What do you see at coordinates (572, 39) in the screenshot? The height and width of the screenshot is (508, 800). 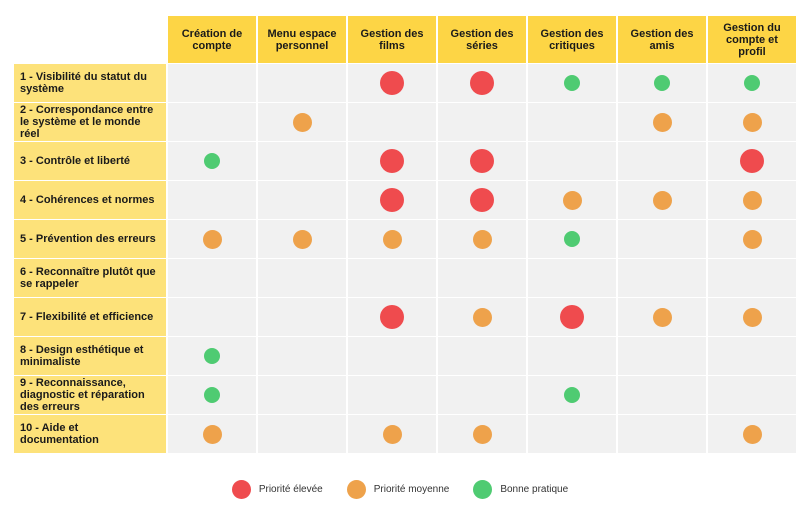 I see `column-header: Gestion des critiques` at bounding box center [572, 39].